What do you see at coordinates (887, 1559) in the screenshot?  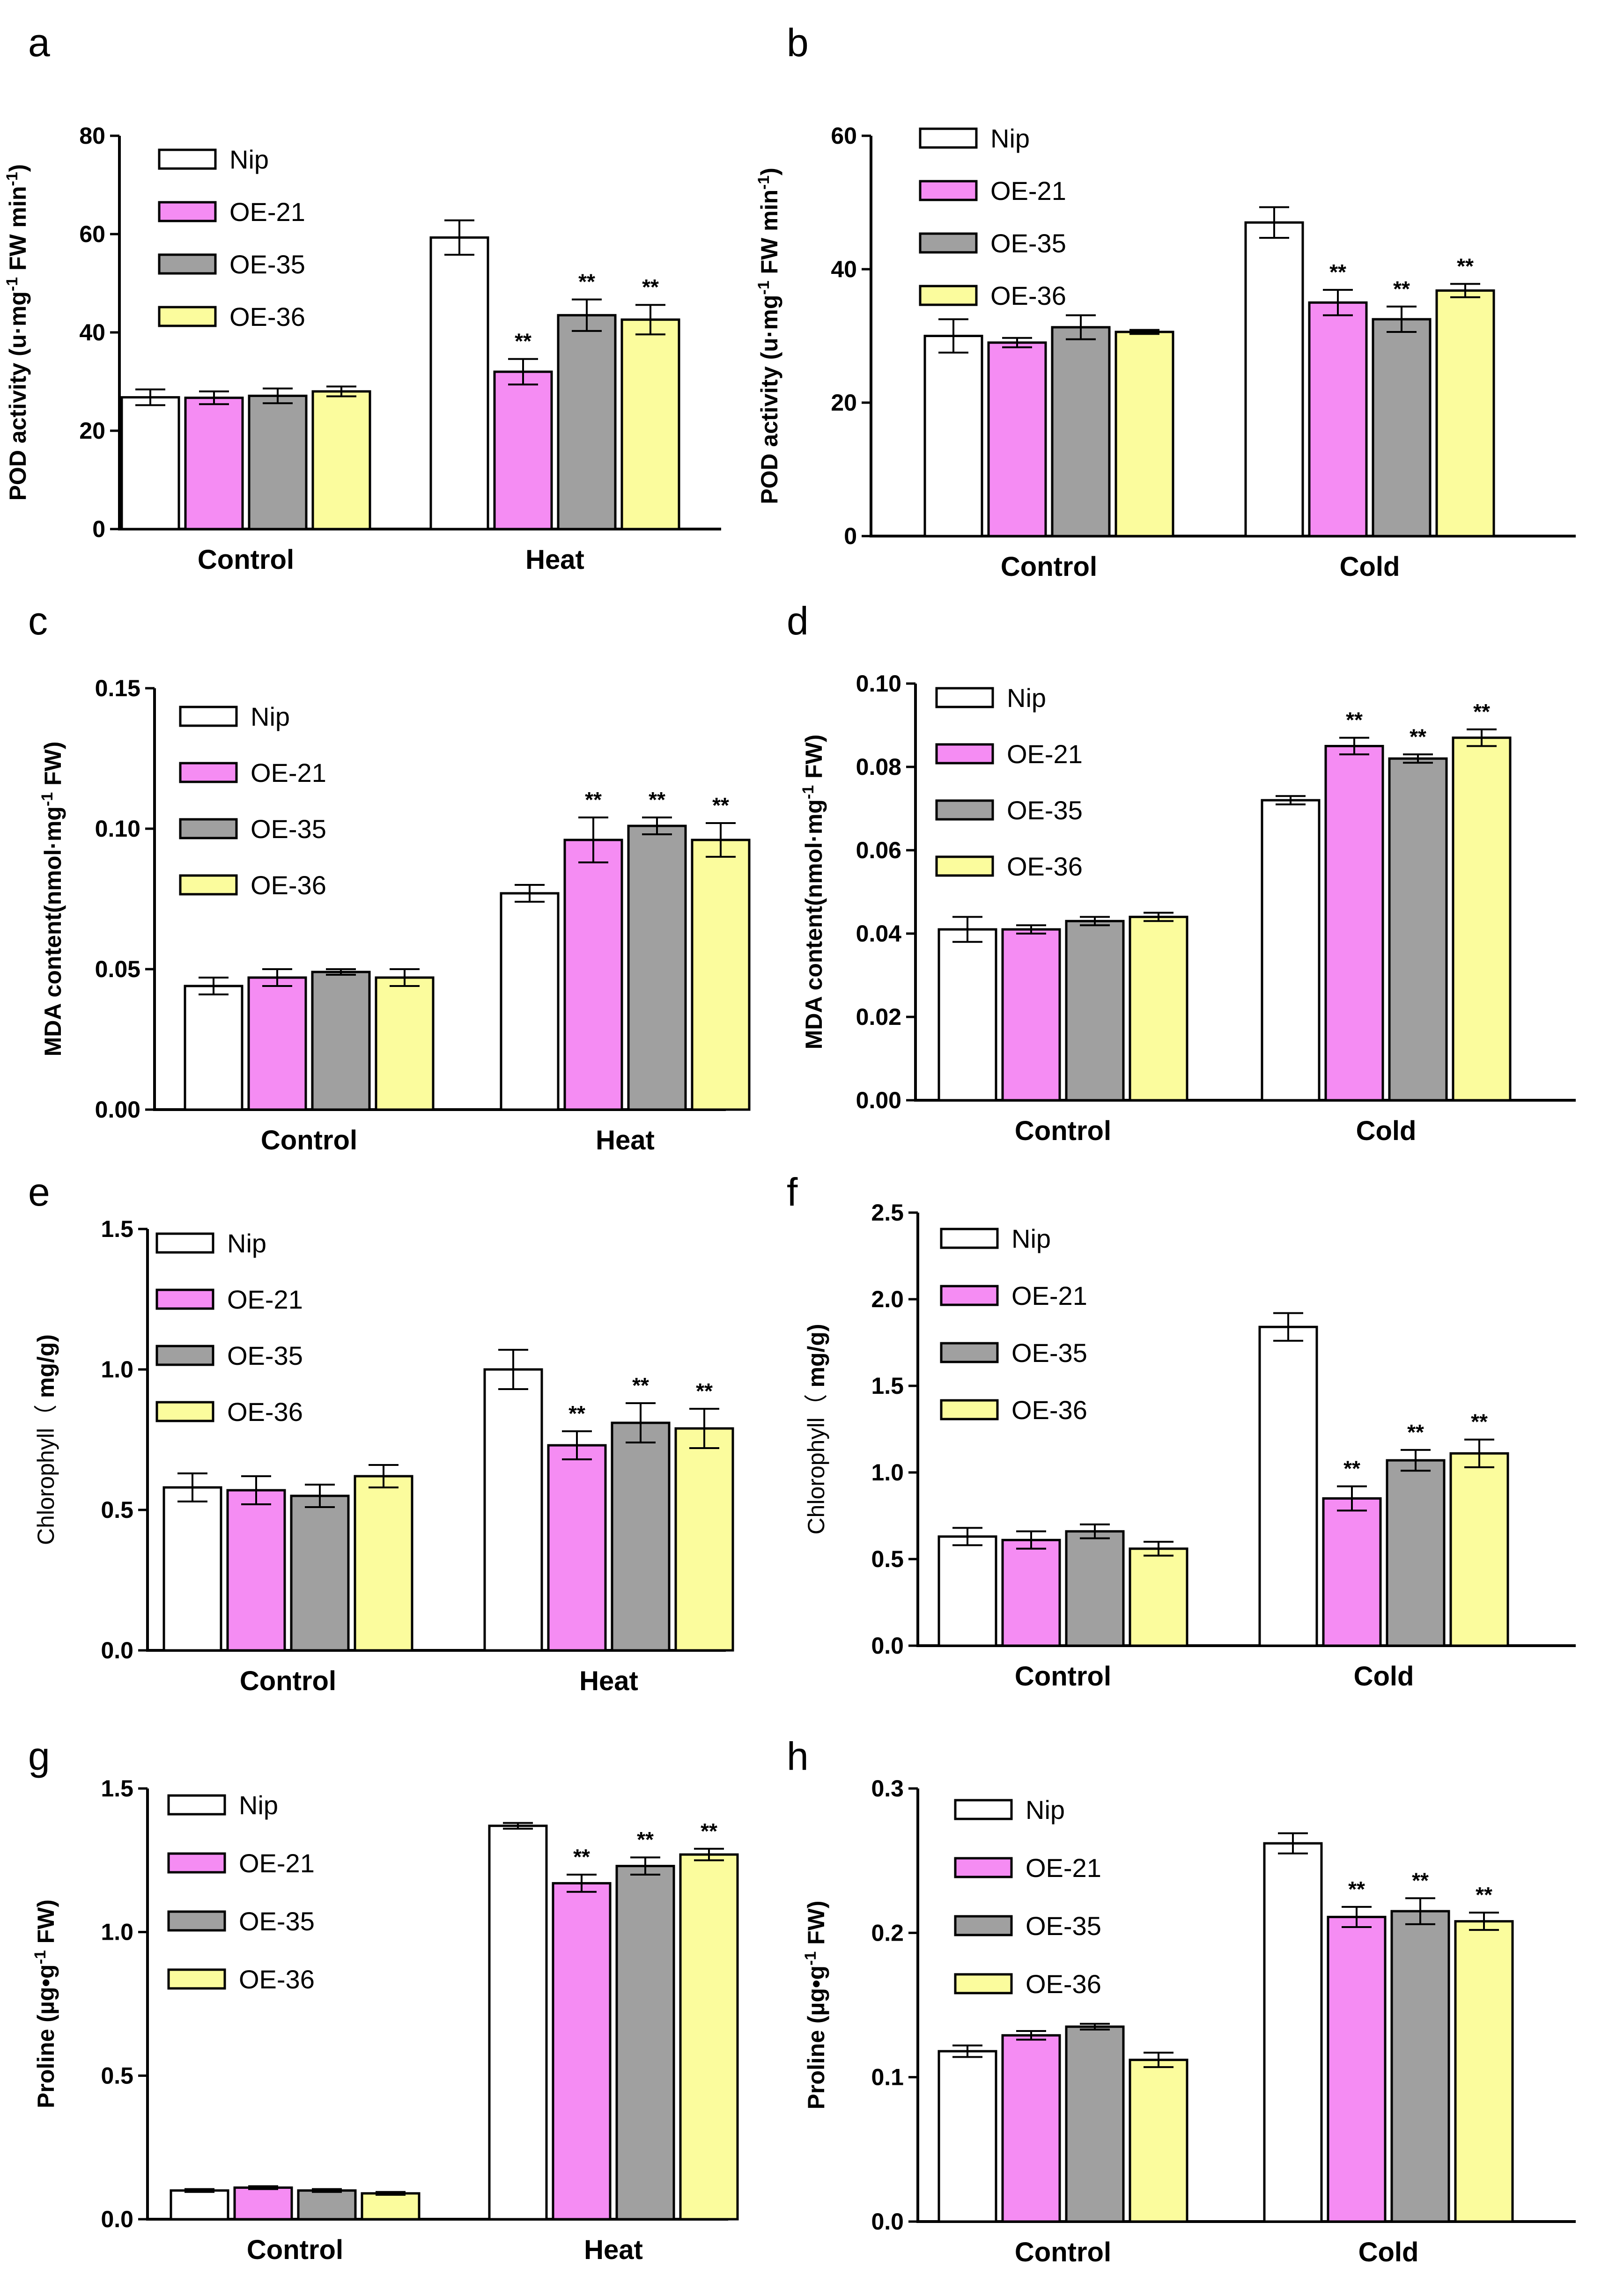 I see `y-tick-label: 0.5` at bounding box center [887, 1559].